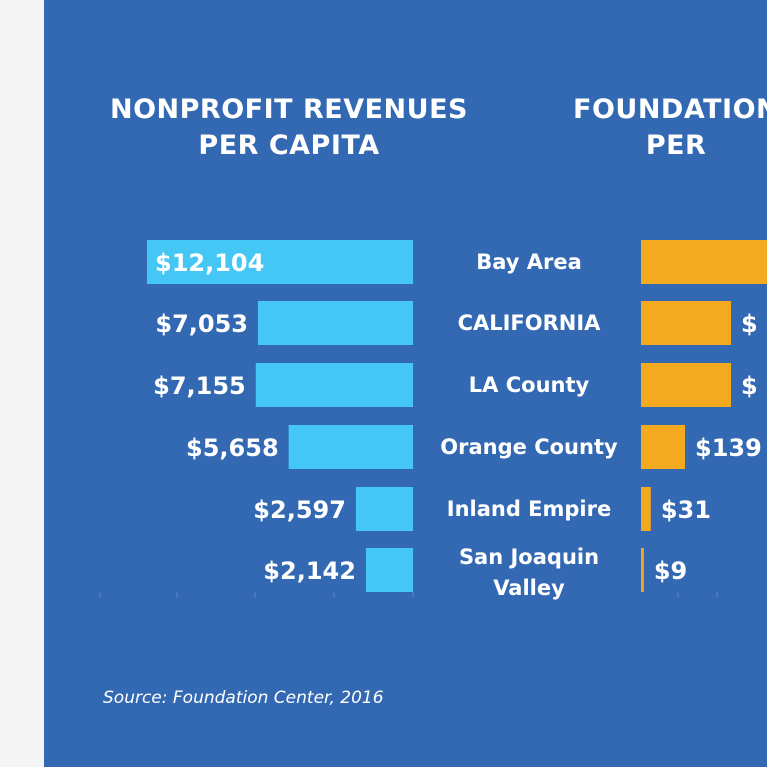 This screenshot has height=767, width=767. Describe the element at coordinates (289, 145) in the screenshot. I see `left-title-line-2: PER CAPITA` at that location.